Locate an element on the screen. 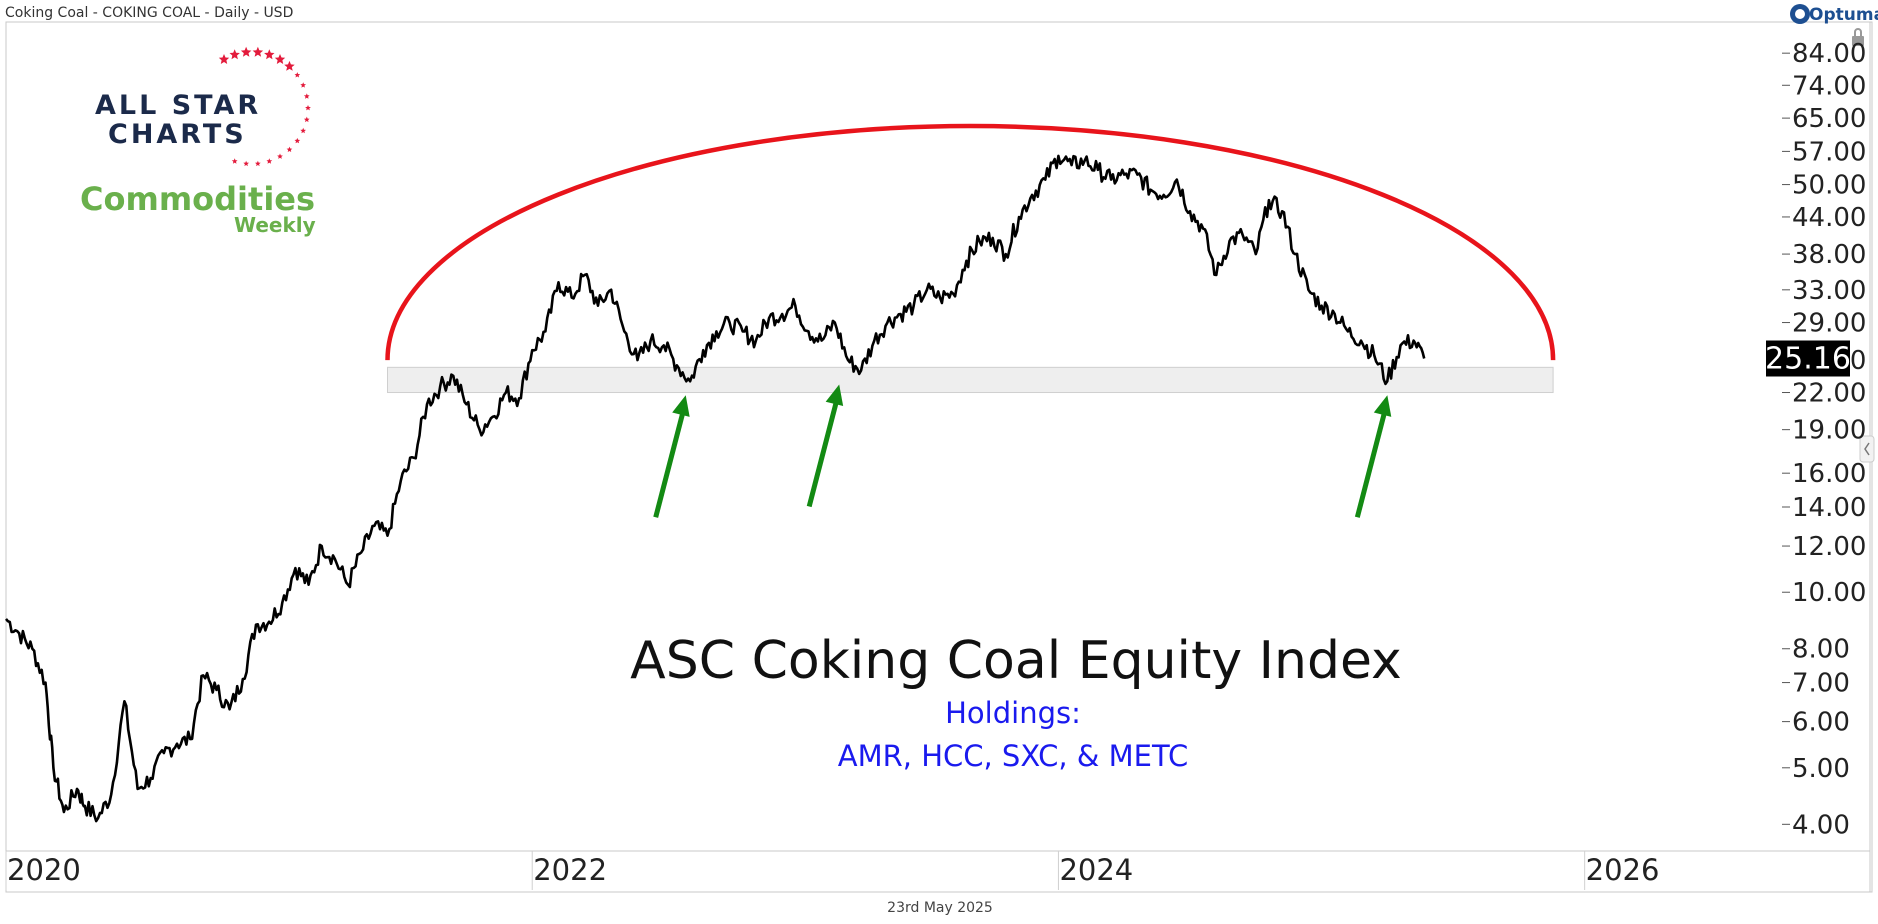  price-tick-label: 38.00 is located at coordinates (1829, 255).